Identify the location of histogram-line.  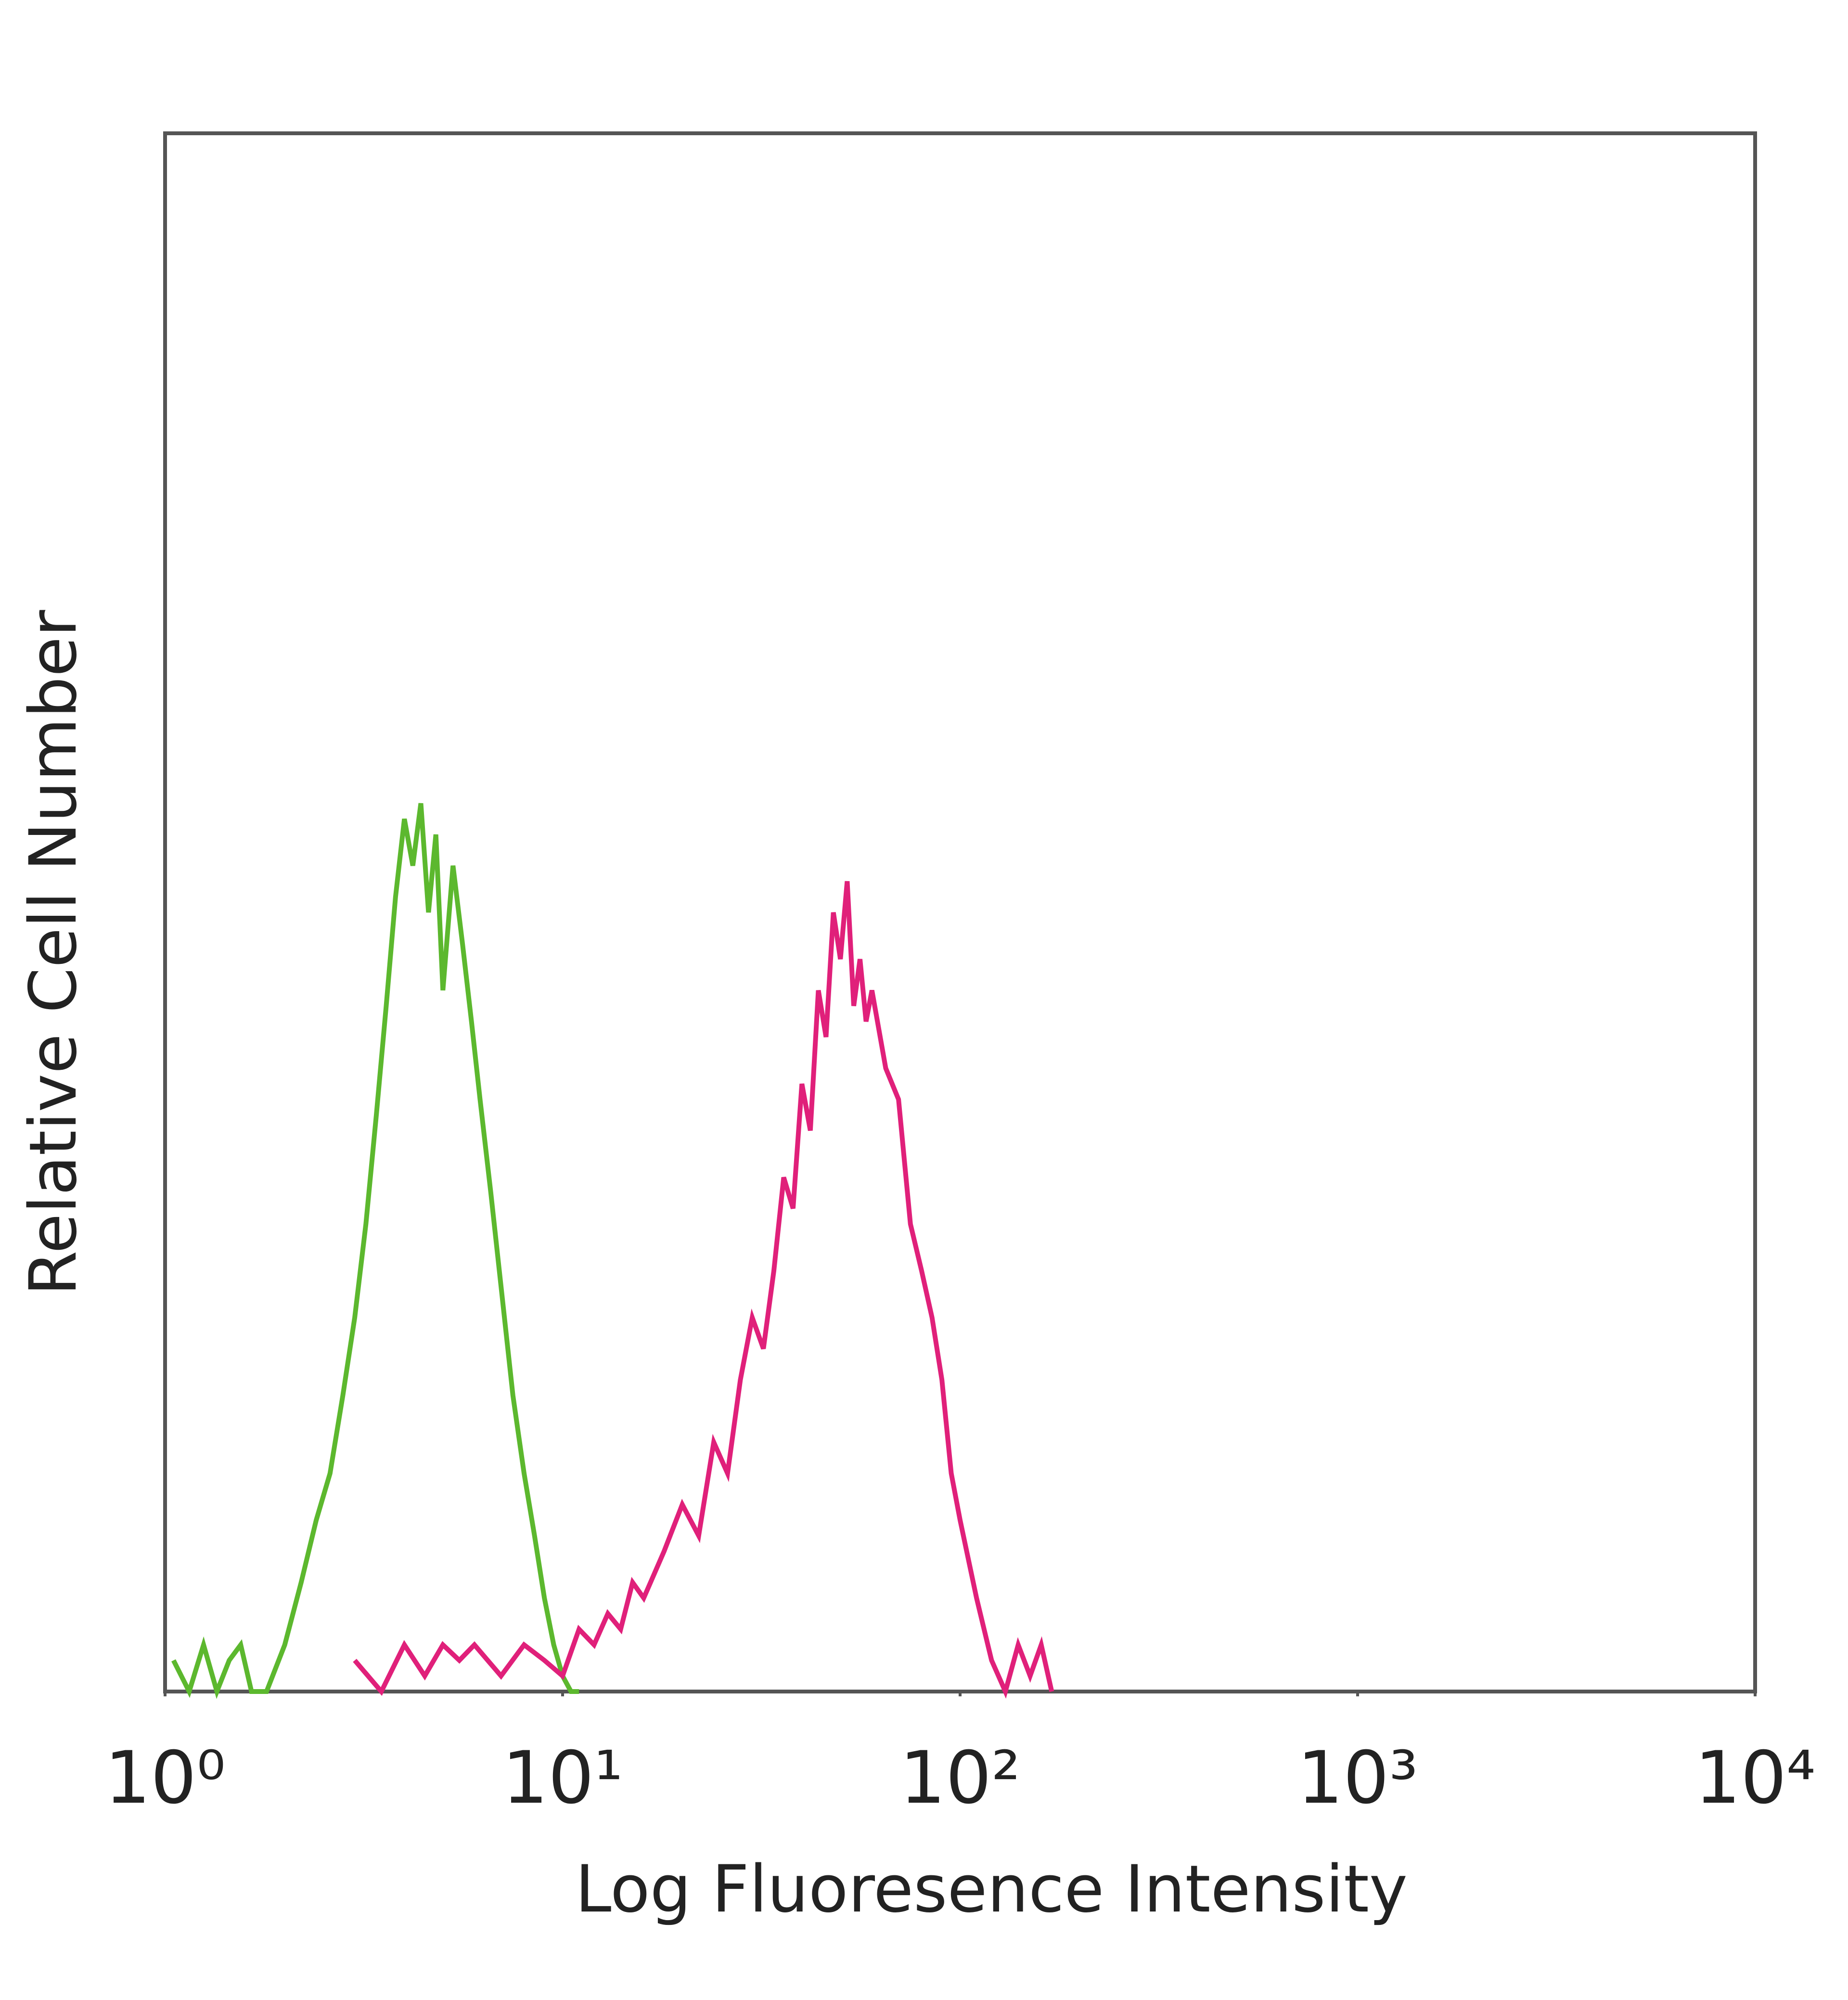
(375, 1251).